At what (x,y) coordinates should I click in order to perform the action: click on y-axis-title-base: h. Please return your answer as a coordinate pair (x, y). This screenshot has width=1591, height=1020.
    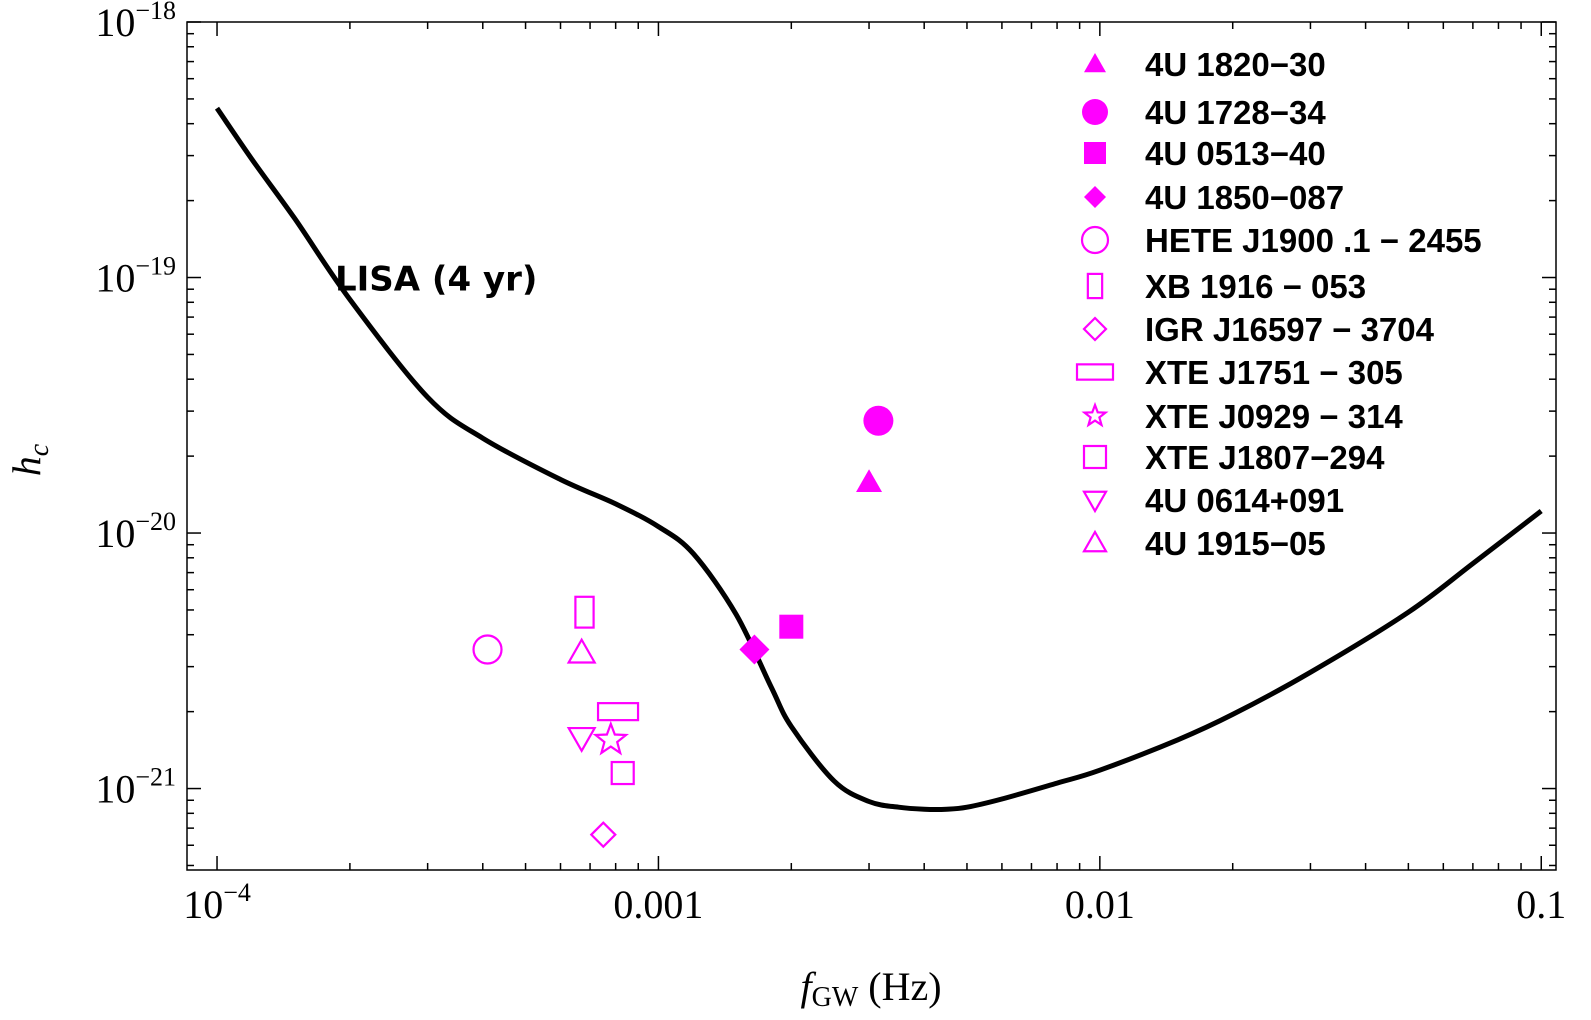
    Looking at the image, I should click on (26, 466).